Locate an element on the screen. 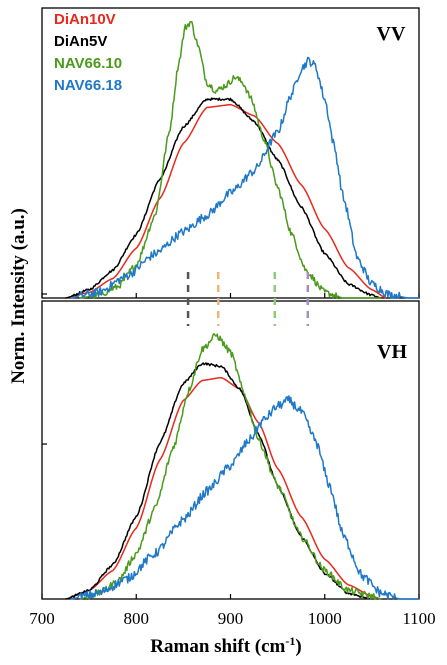 The width and height of the screenshot is (447, 665). panel-label: VV is located at coordinates (391, 34).